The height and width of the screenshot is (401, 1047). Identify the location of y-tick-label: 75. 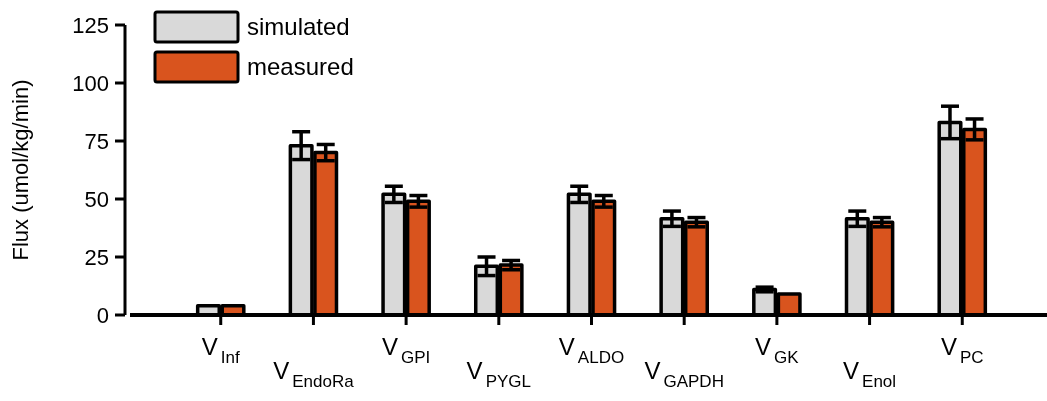
(96, 141).